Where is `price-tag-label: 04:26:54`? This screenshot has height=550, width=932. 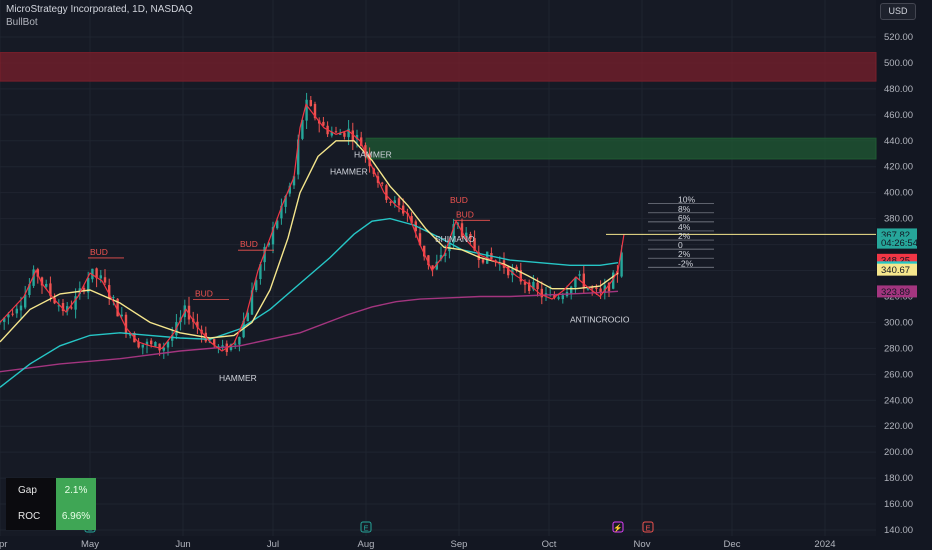
price-tag-label: 04:26:54 is located at coordinates (899, 243).